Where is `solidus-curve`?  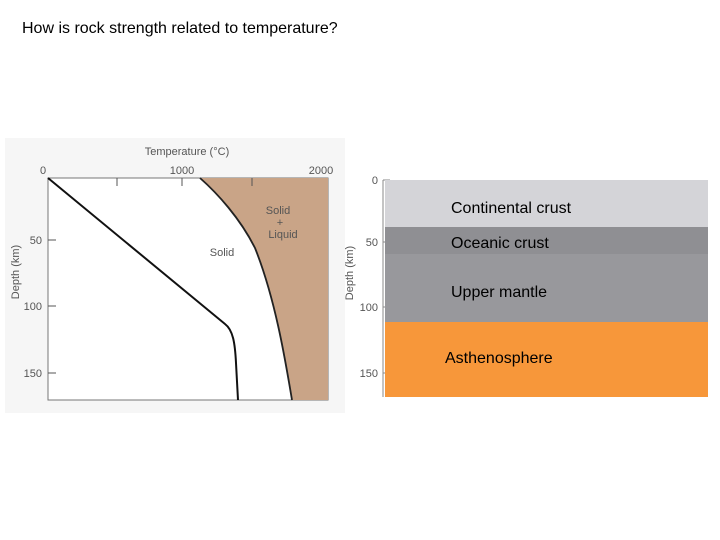 solidus-curve is located at coordinates (246, 289).